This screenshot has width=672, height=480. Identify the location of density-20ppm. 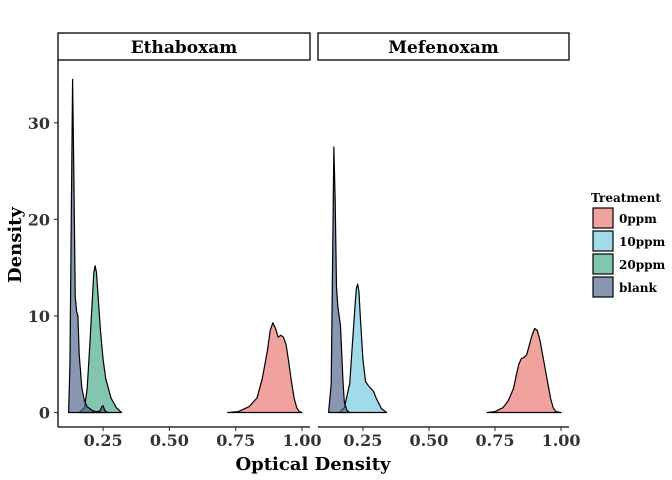
(100, 339).